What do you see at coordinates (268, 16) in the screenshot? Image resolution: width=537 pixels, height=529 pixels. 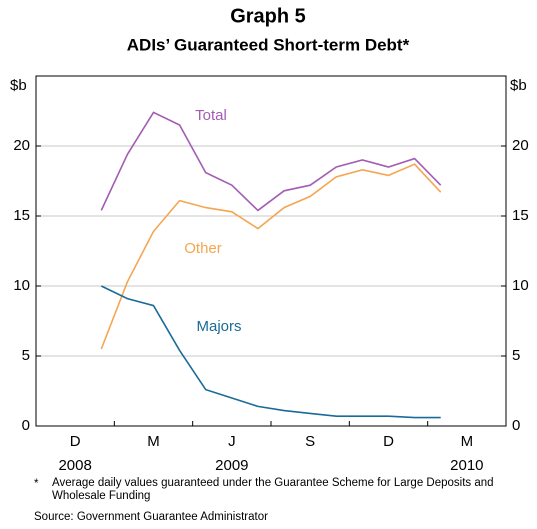 I see `chart-title: Graph 5` at bounding box center [268, 16].